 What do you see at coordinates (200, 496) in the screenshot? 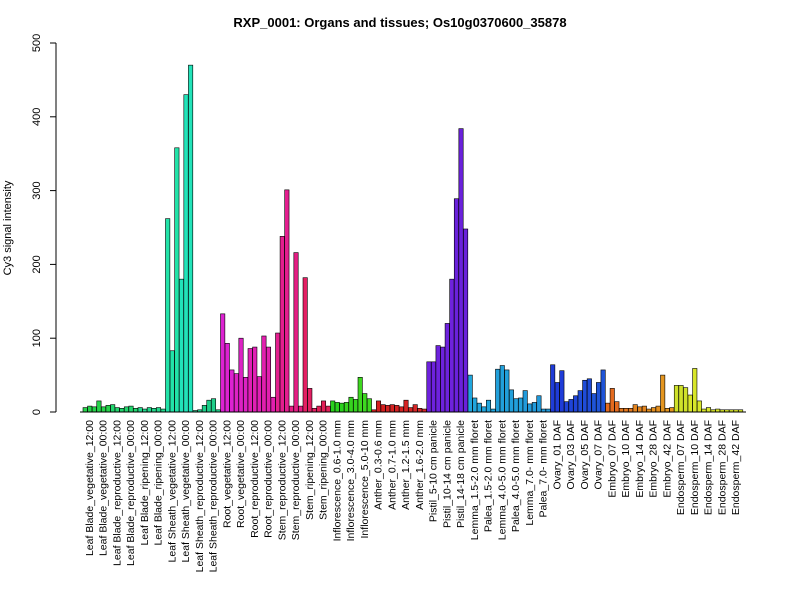
I see `x-tick-label: Leaf Sheath_reproductive_12:00` at bounding box center [200, 496].